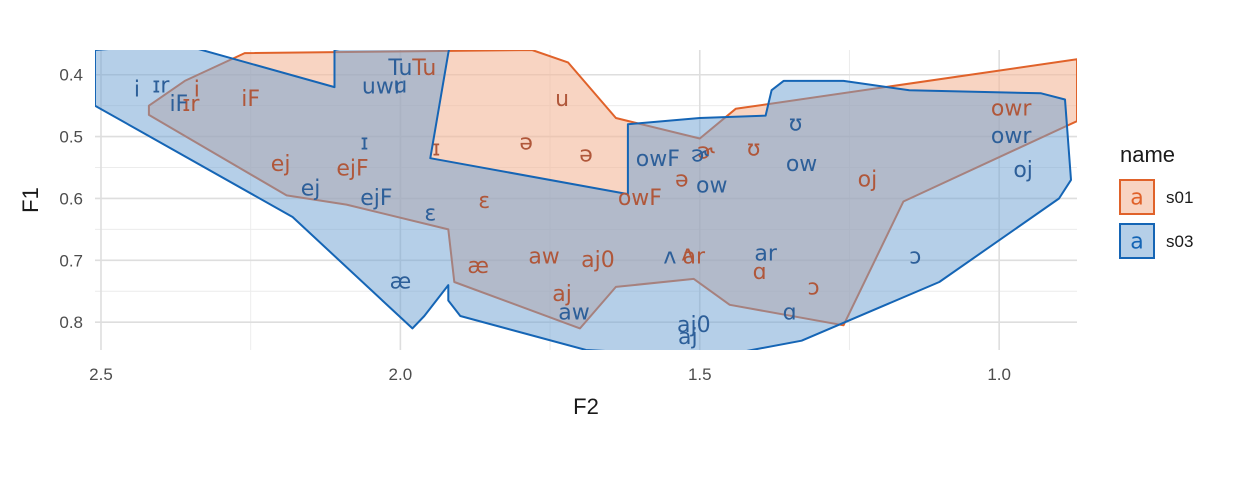 The width and height of the screenshot is (1248, 480). I want to click on vowel-label-s01: u, so click(562, 99).